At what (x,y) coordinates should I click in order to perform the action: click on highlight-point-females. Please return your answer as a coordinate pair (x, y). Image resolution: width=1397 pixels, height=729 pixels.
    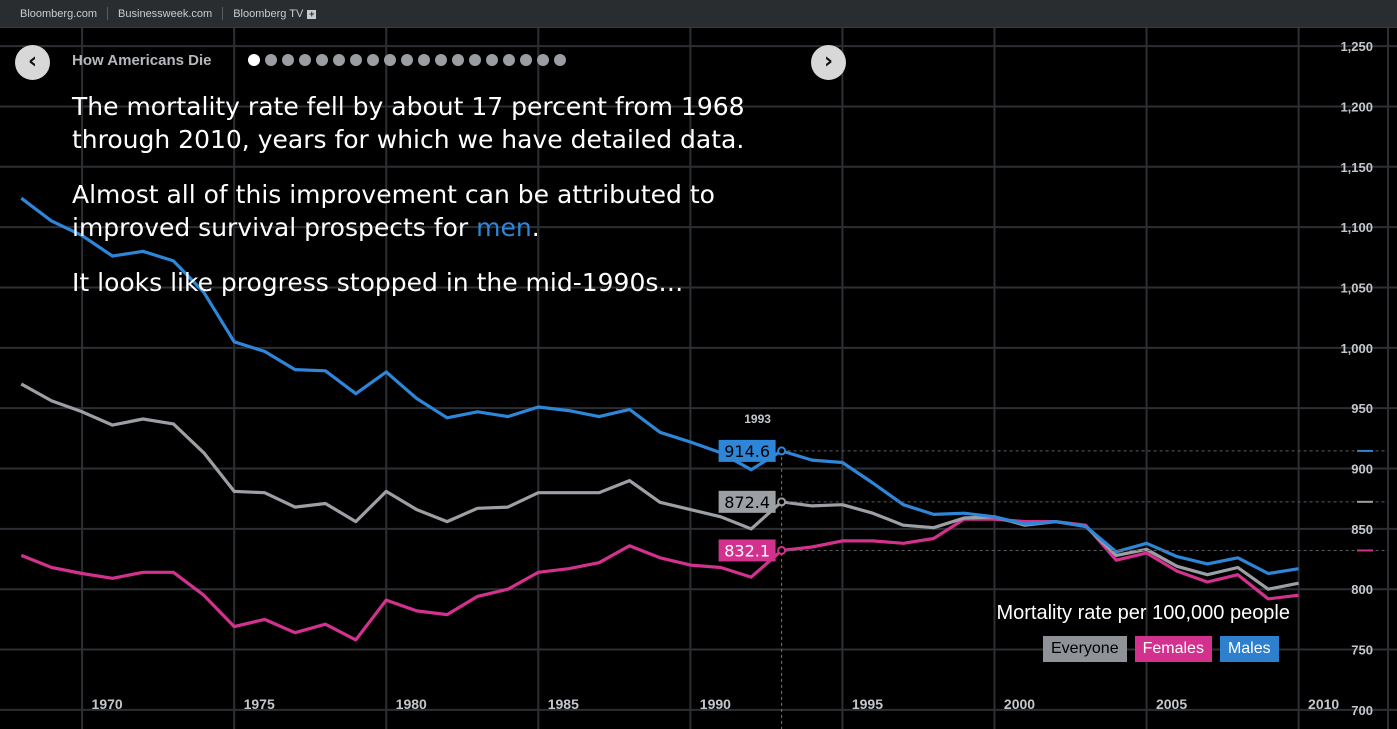
    Looking at the image, I should click on (782, 550).